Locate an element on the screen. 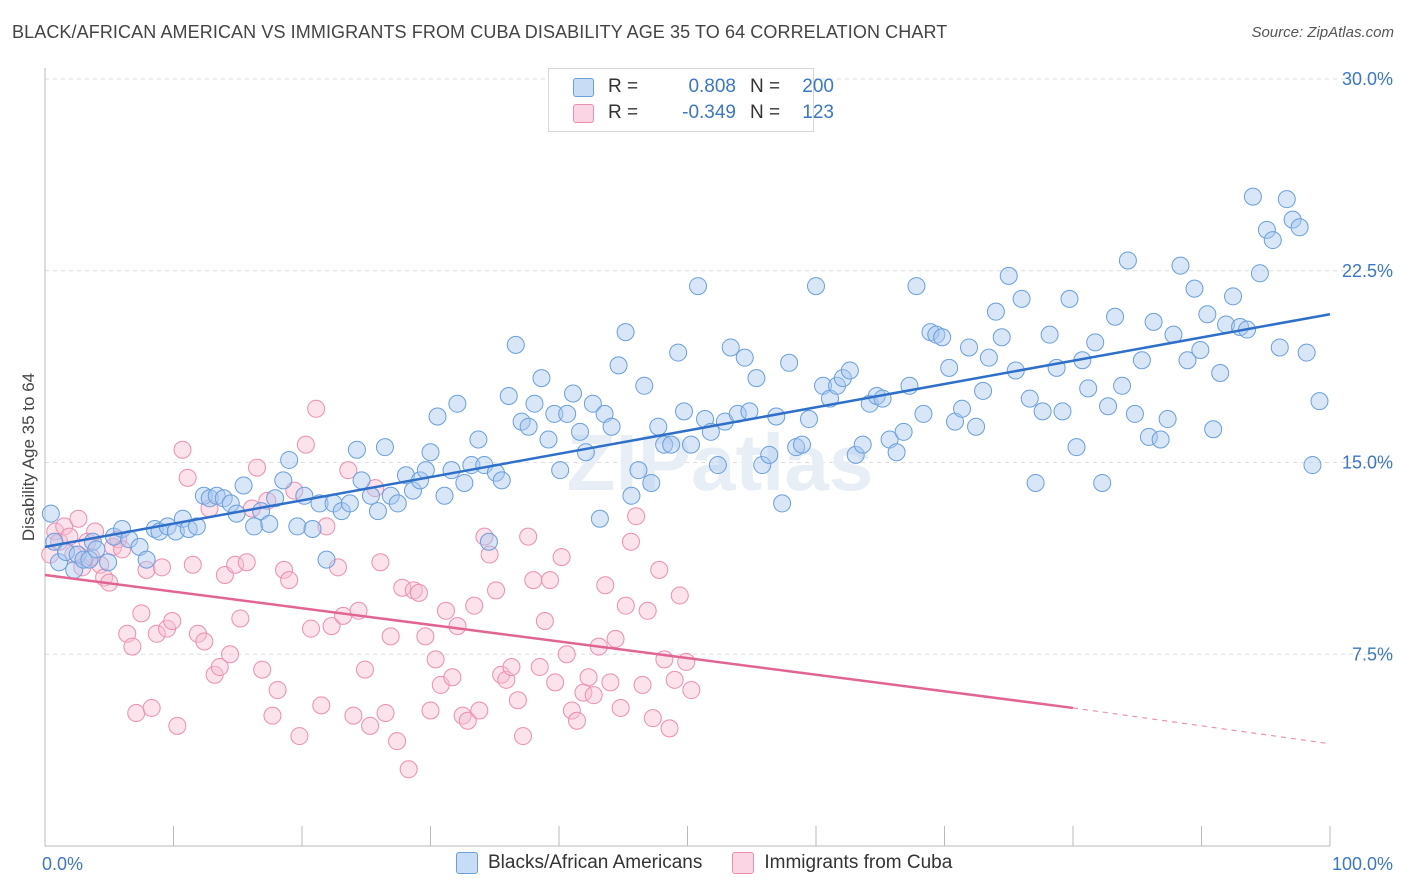 This screenshot has height=892, width=1406. legend-label-cuba: Immigrants from Cuba is located at coordinates (858, 862).